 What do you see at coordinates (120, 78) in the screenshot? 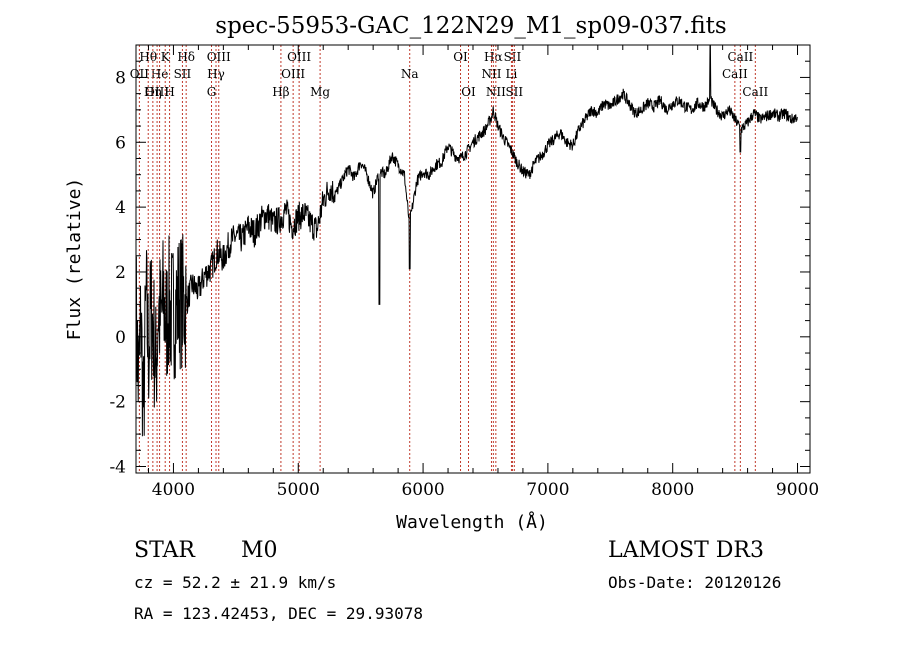
I see `y-tick-label: 8` at bounding box center [120, 78].